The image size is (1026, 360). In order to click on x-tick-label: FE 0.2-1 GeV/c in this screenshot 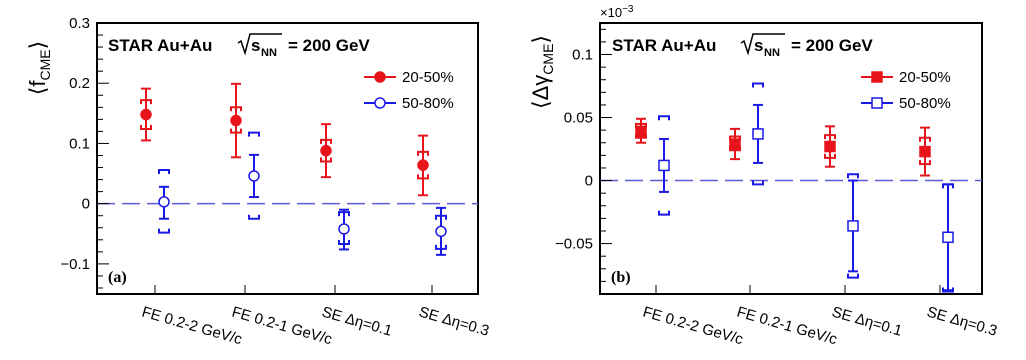, I will do `click(787, 326)`.